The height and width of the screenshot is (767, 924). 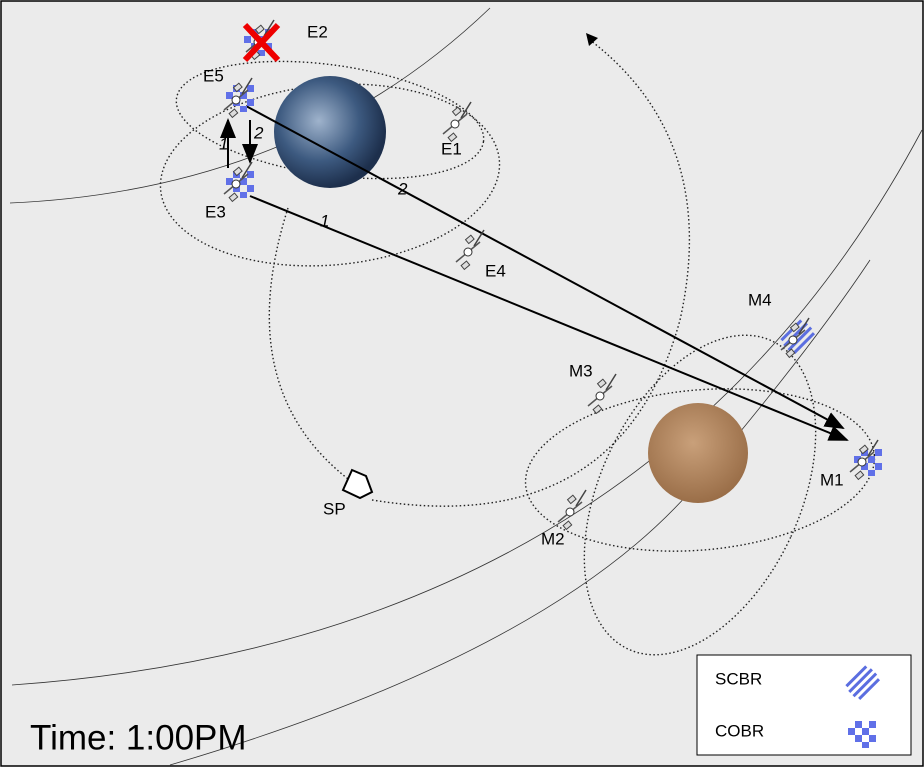 I want to click on node-label: E1, so click(x=451, y=148).